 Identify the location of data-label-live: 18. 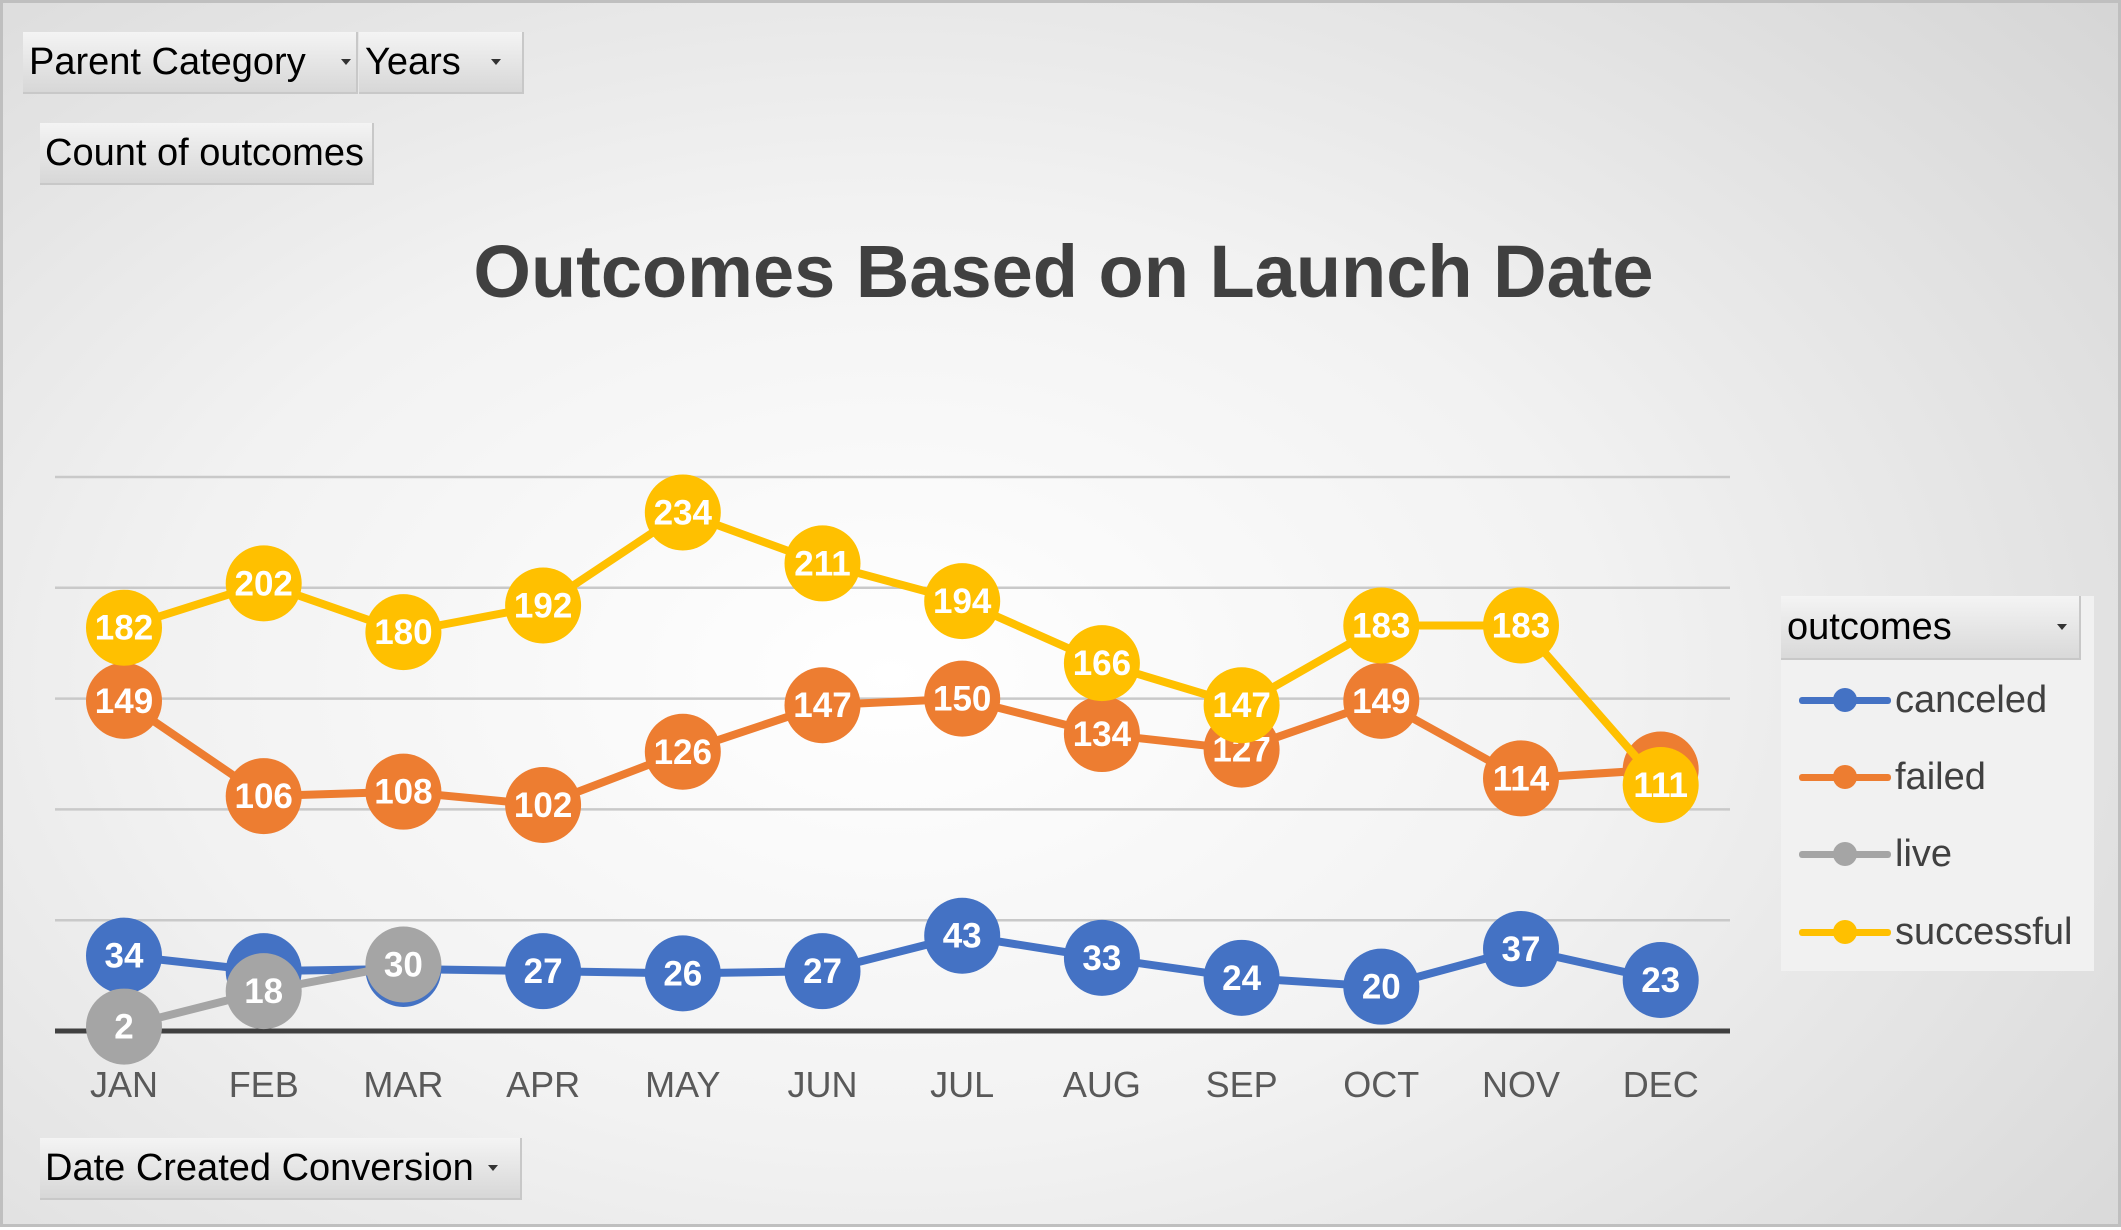
(263, 991).